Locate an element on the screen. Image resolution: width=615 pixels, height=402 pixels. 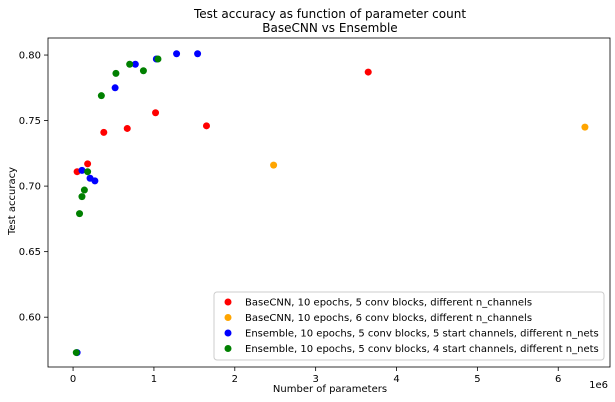
x-tick-label: 0 is located at coordinates (73, 379).